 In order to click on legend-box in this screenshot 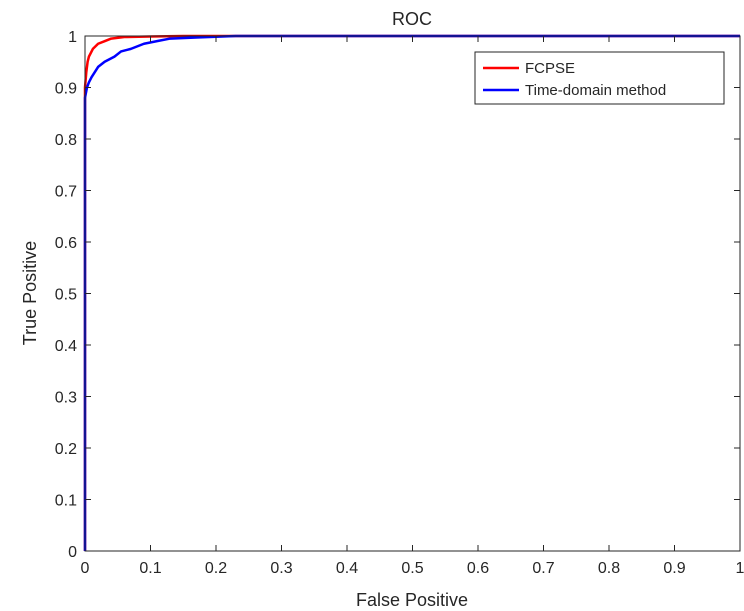, I will do `click(599, 78)`.